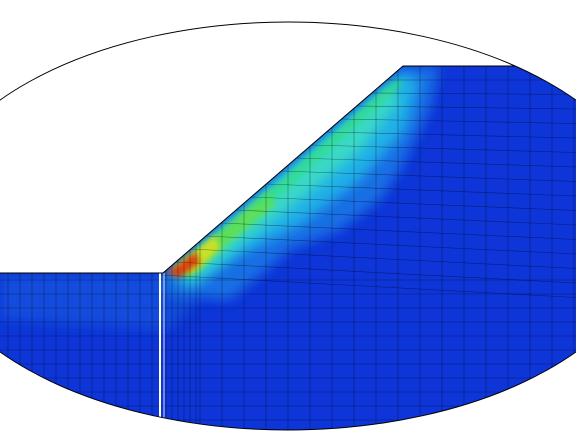 The height and width of the screenshot is (432, 576). What do you see at coordinates (183, 265) in the screenshot?
I see `contour-peak` at bounding box center [183, 265].